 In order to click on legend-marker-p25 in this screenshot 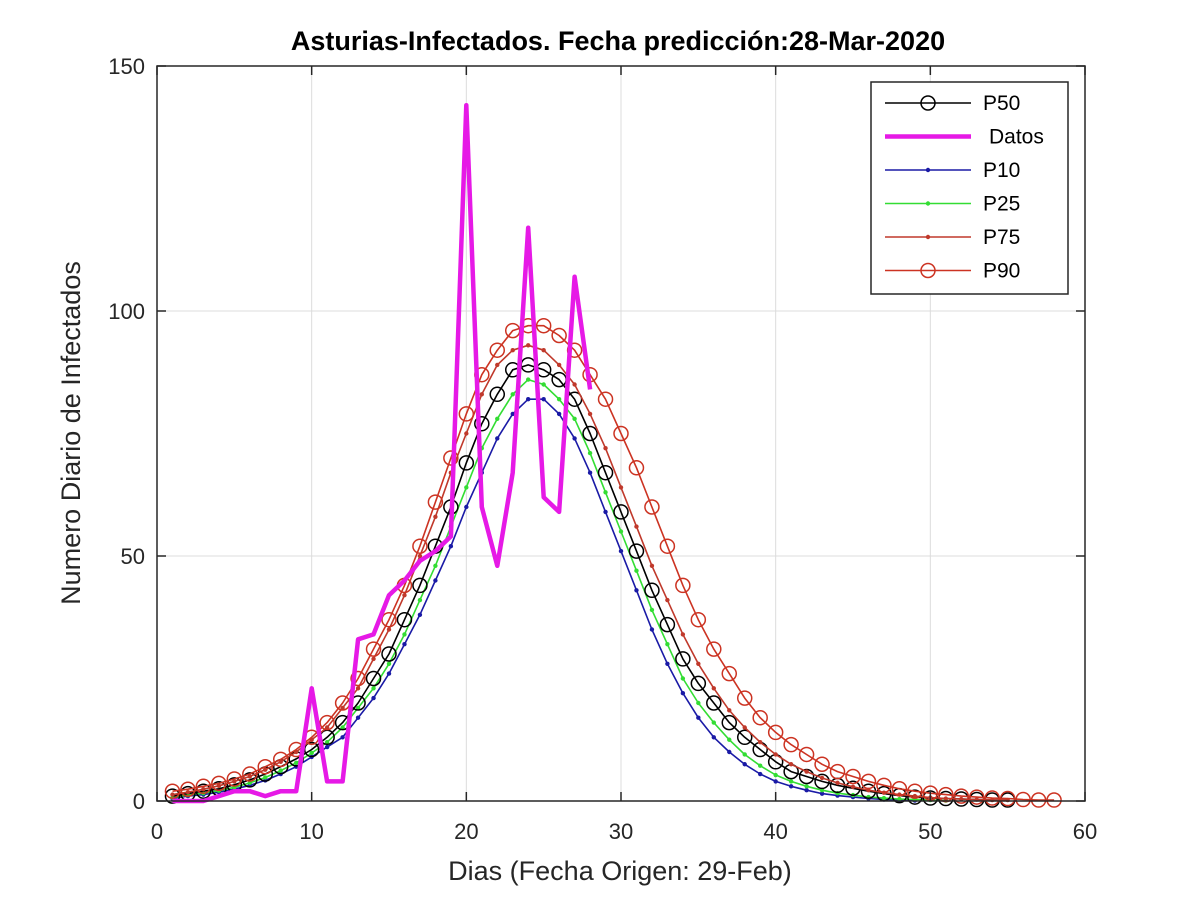, I will do `click(928, 203)`.